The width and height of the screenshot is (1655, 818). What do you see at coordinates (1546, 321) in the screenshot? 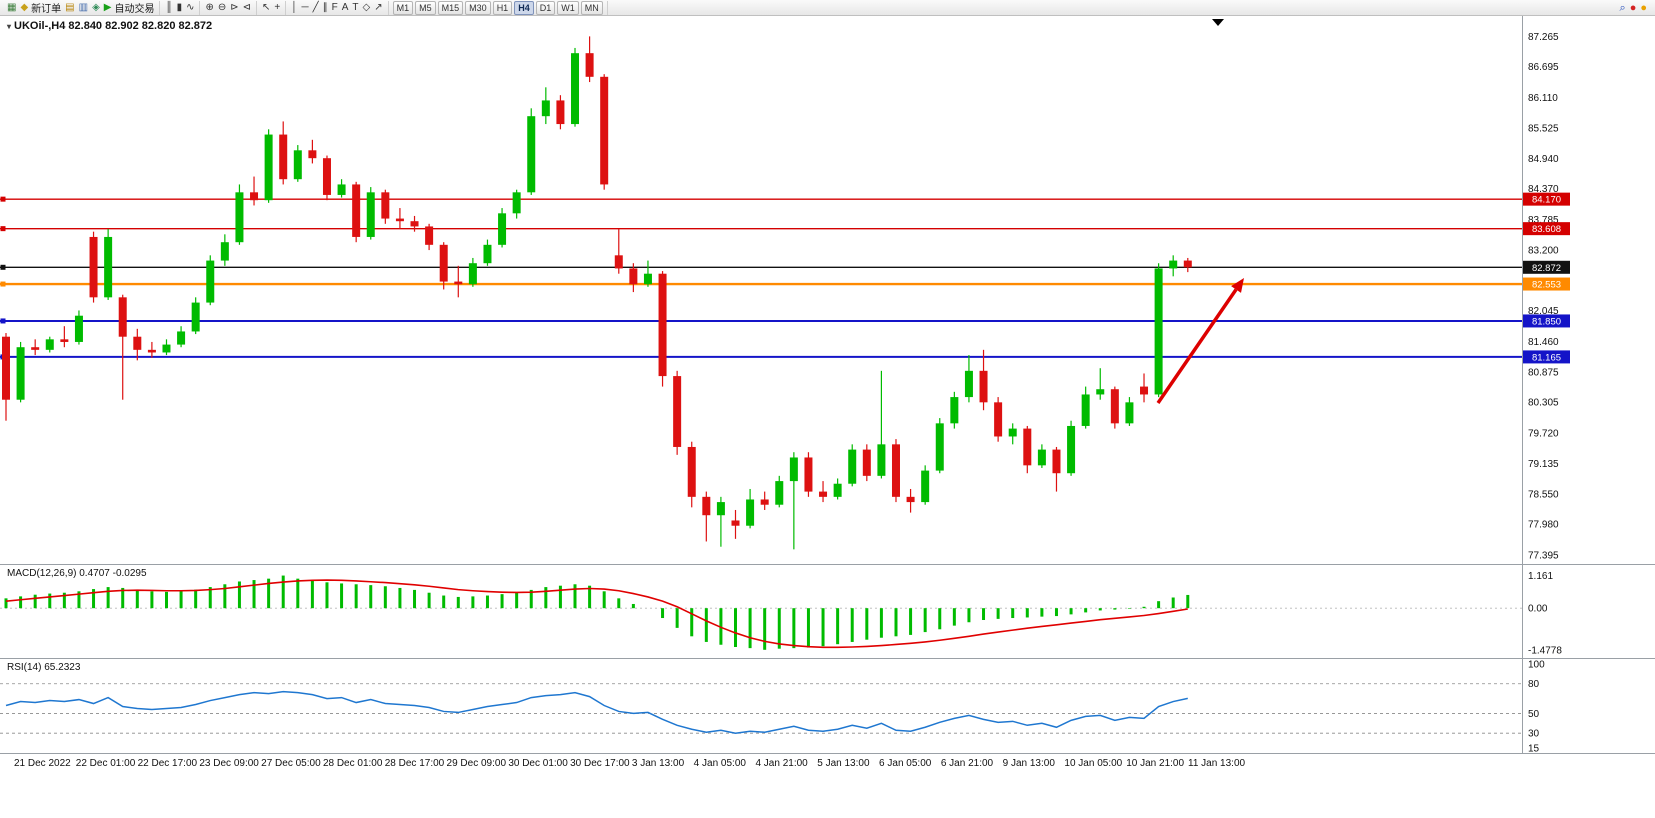
I see `price-badge: 81.850` at bounding box center [1546, 321].